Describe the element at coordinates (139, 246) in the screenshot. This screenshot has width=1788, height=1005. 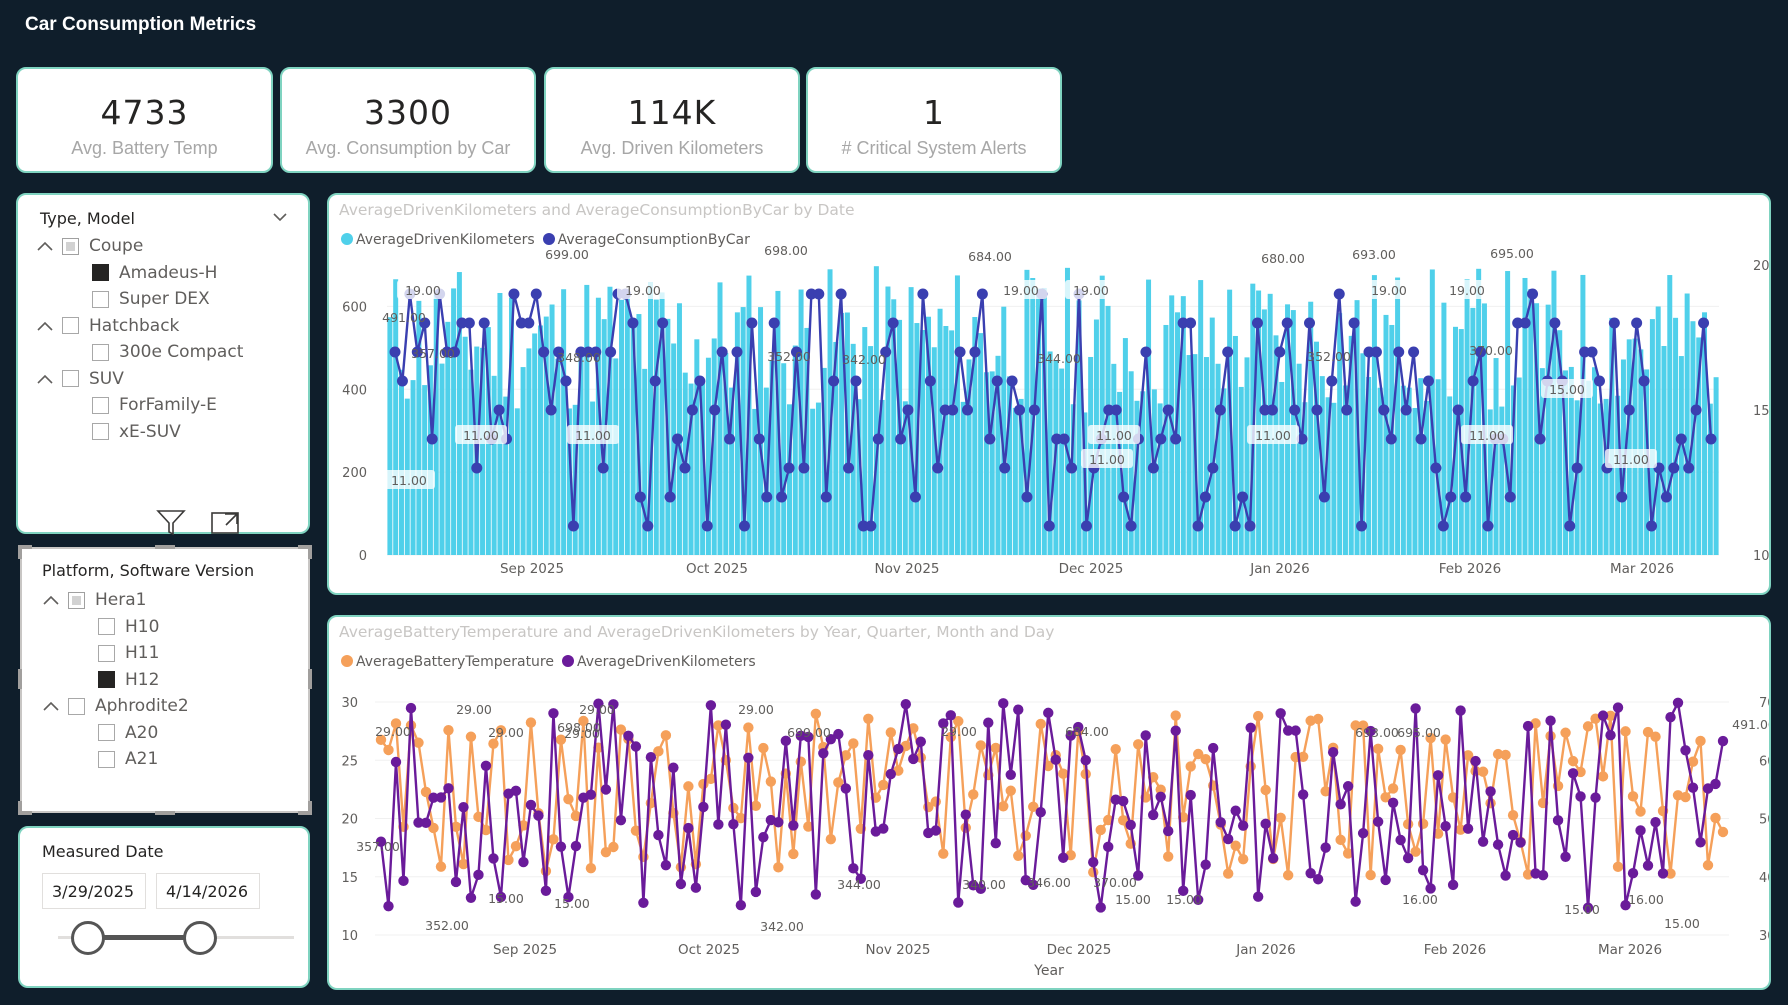
I see `slicer-group-item: Coupe` at that location.